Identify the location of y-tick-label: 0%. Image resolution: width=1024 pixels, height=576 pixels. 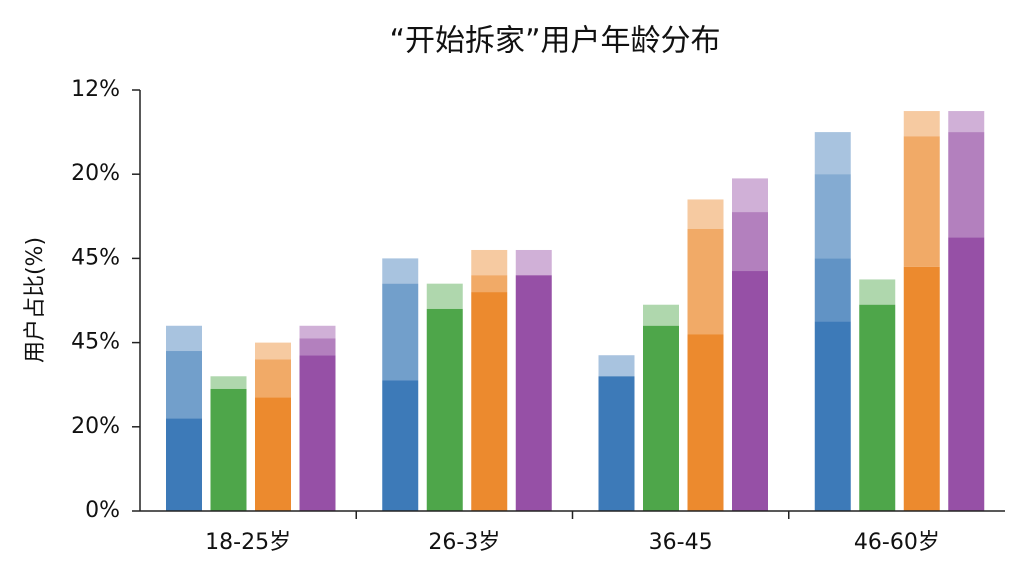
(102, 510).